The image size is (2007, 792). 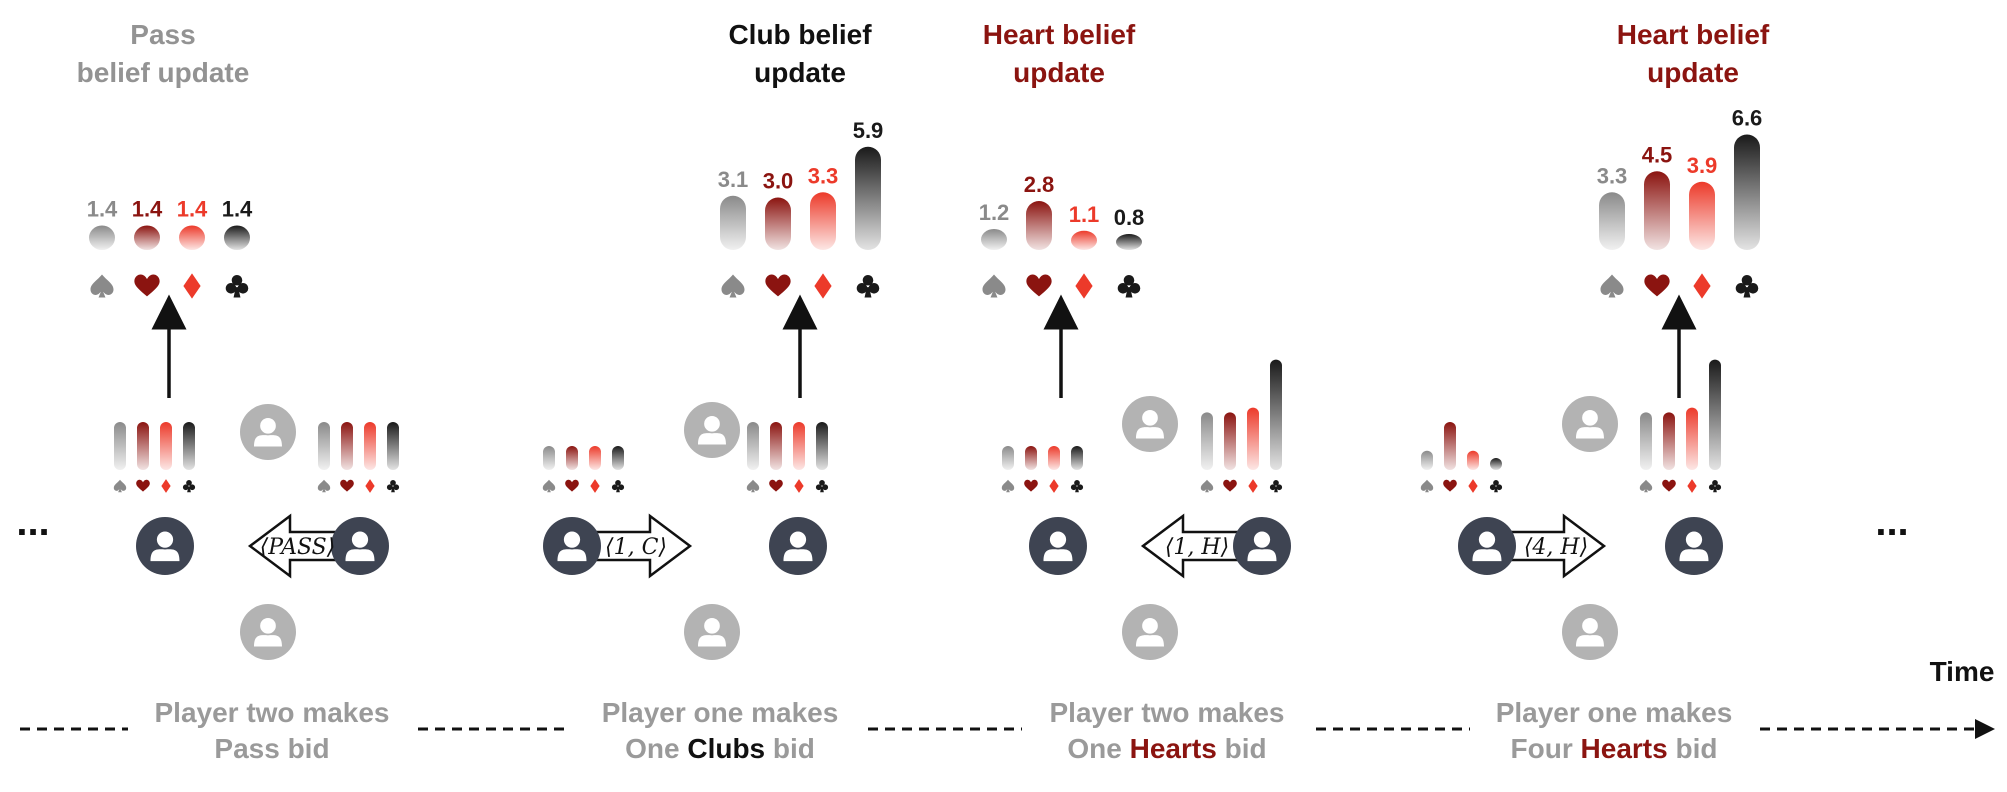 I want to click on caption-line-2: One Hearts bid, so click(x=1166, y=748).